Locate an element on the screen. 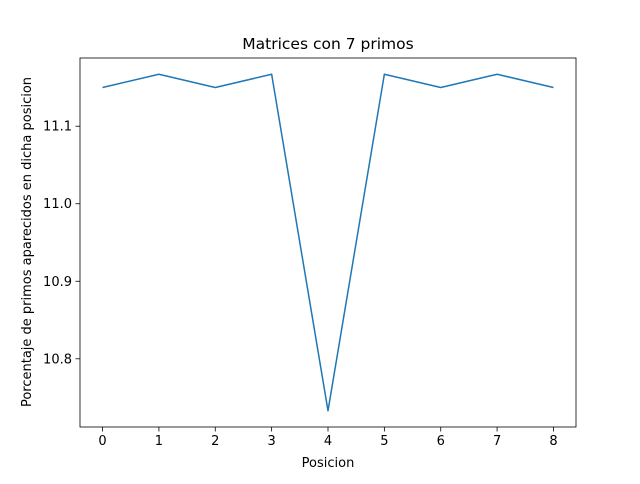  x-tick-label: 3 is located at coordinates (271, 441).